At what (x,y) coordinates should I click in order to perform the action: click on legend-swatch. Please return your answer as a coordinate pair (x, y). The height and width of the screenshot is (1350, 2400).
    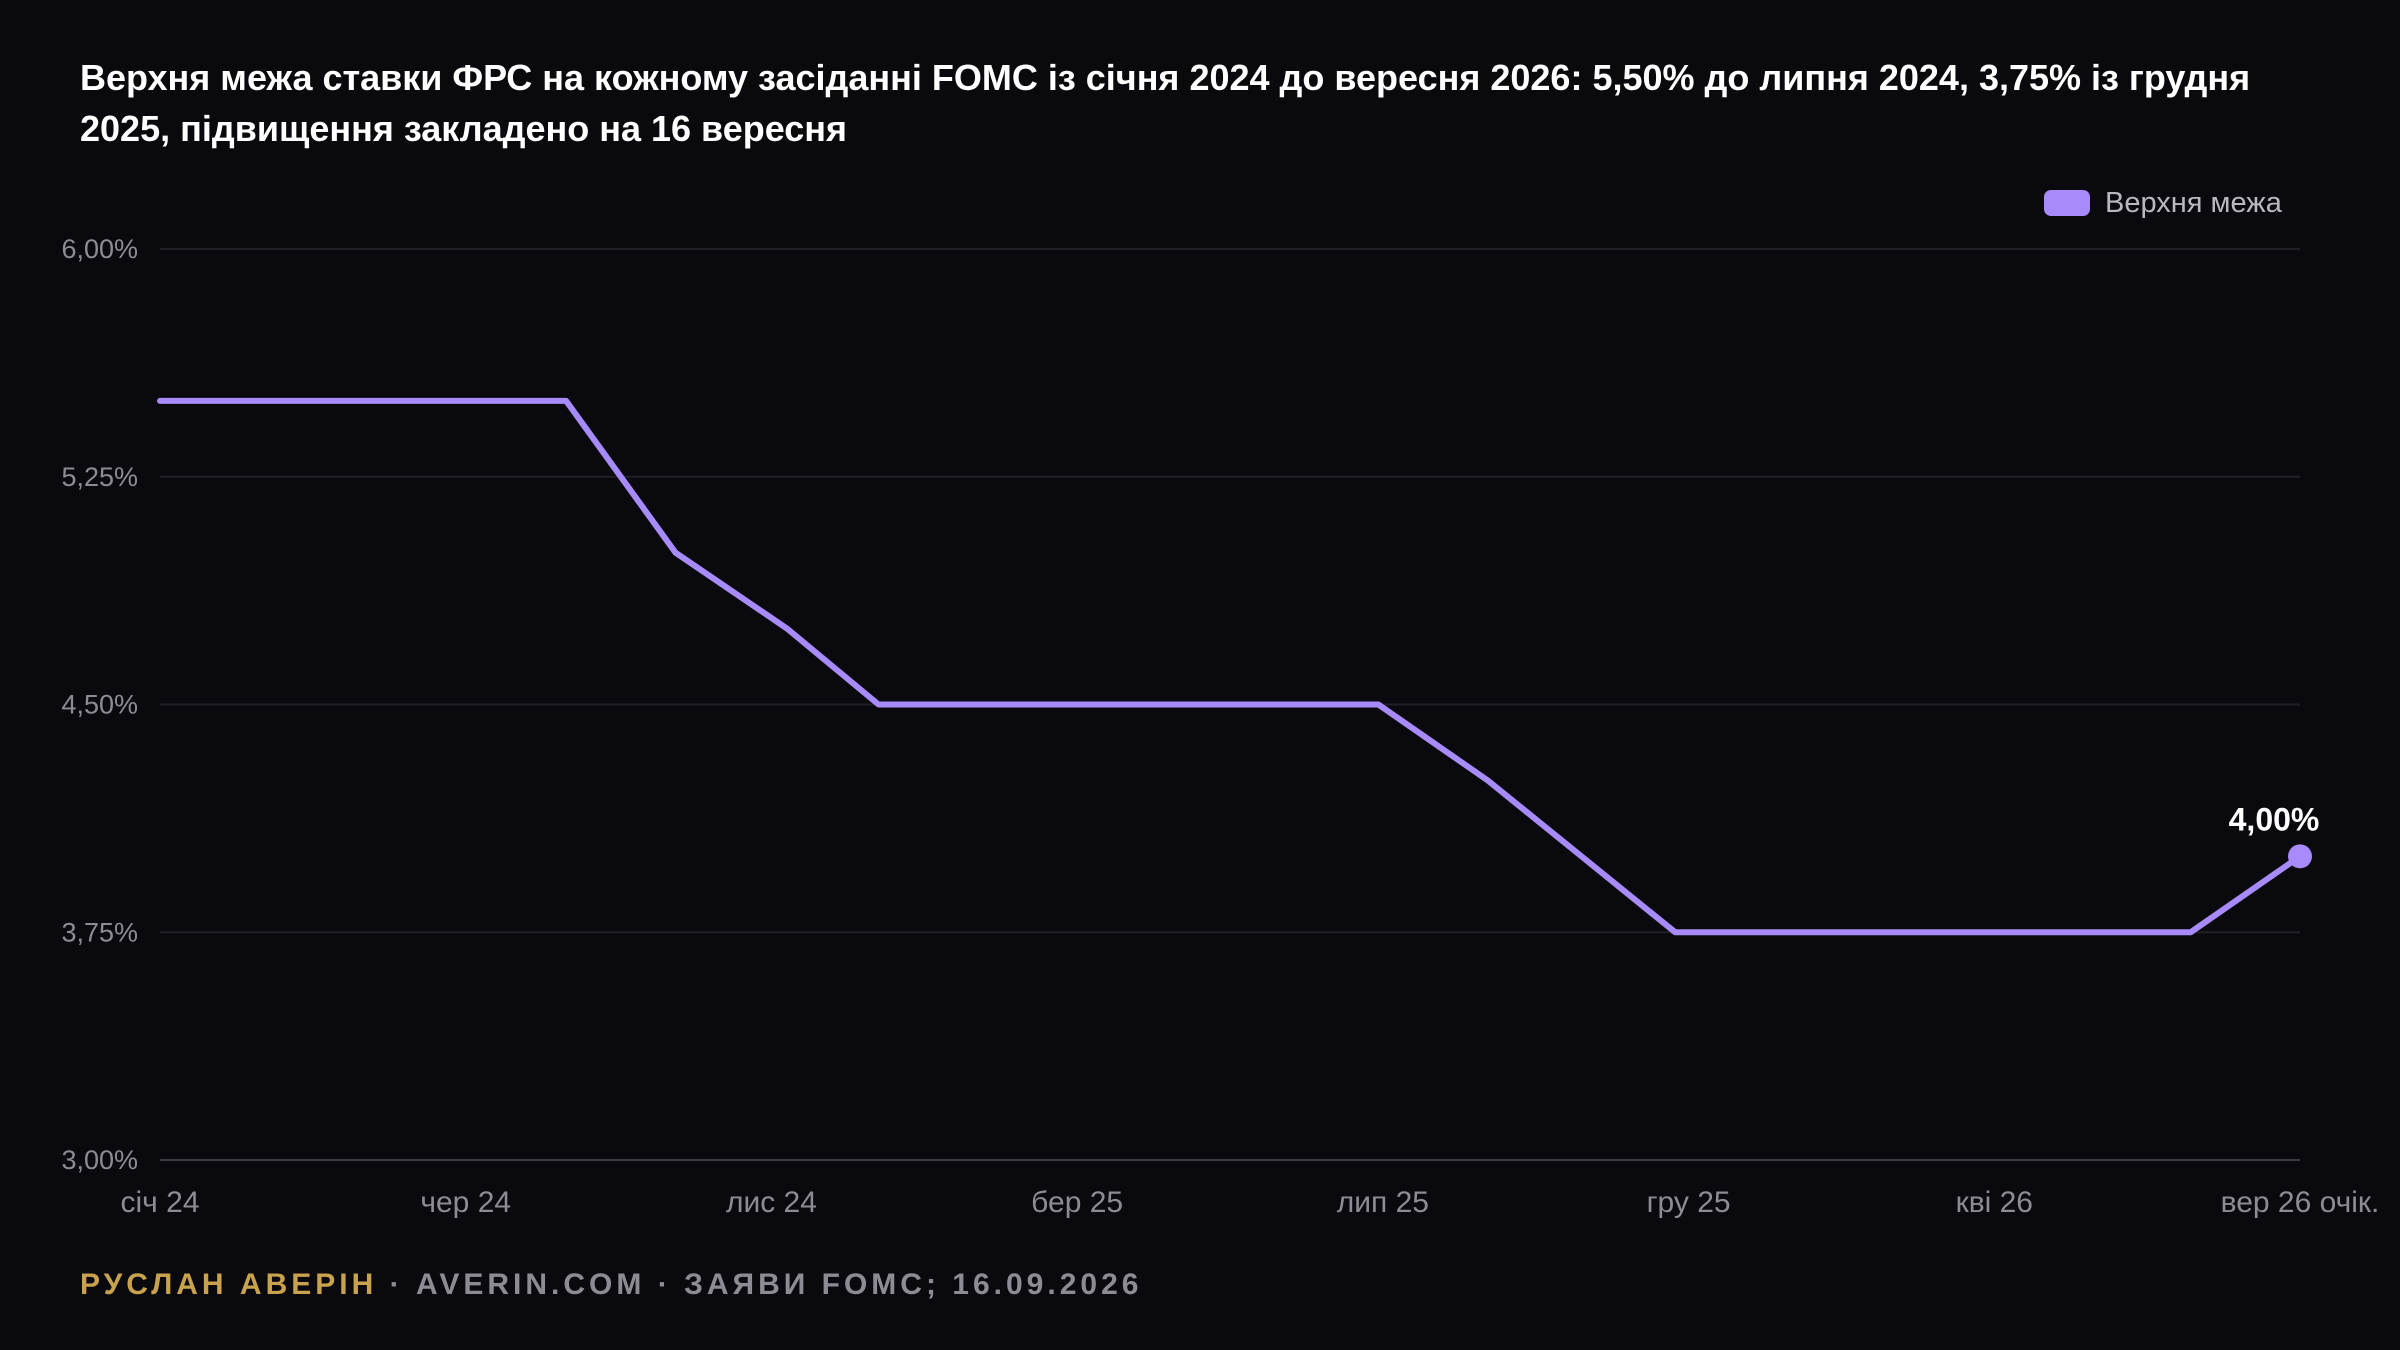
    Looking at the image, I should click on (2067, 203).